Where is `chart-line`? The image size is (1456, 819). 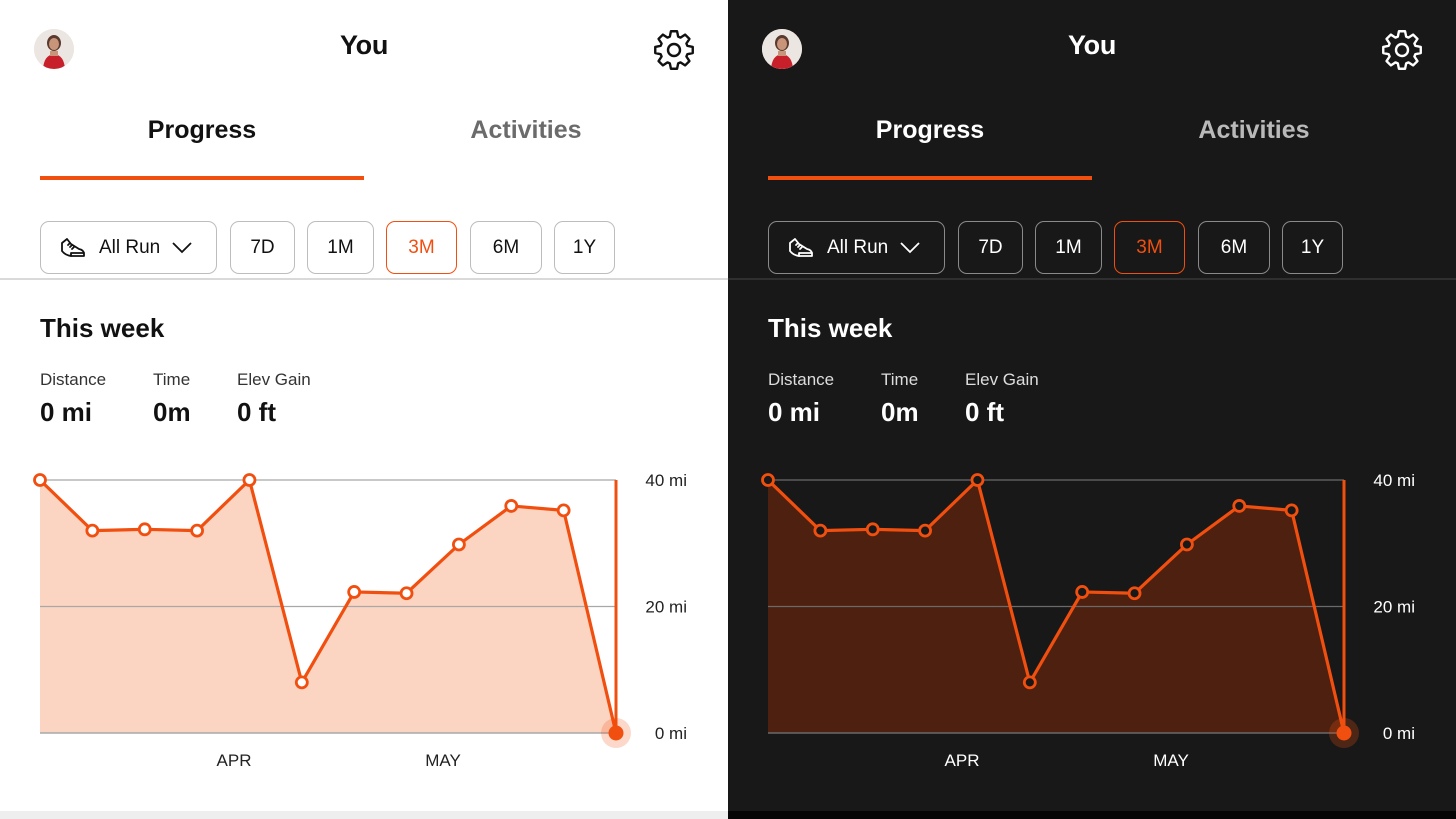
chart-line is located at coordinates (328, 606).